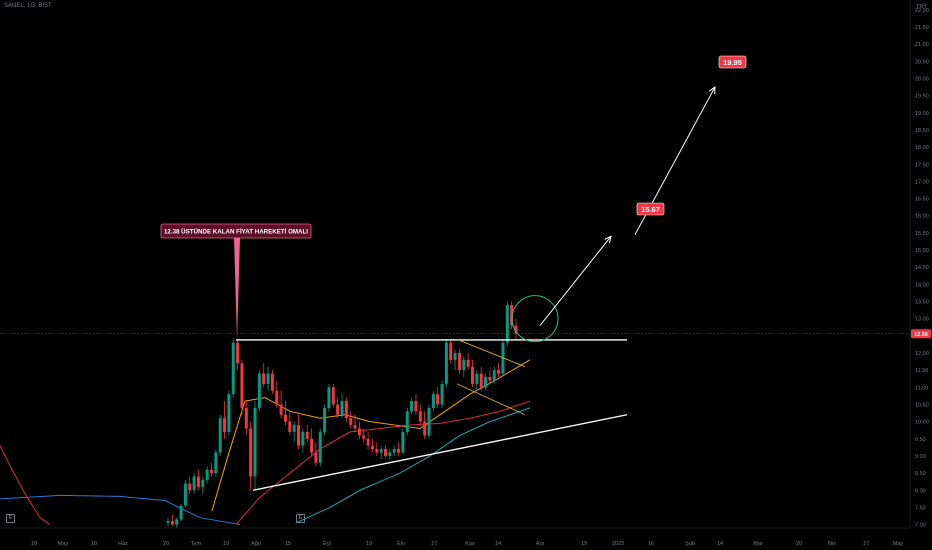 Image resolution: width=932 pixels, height=550 pixels. What do you see at coordinates (922, 97) in the screenshot?
I see `price-tick-label: 19.50` at bounding box center [922, 97].